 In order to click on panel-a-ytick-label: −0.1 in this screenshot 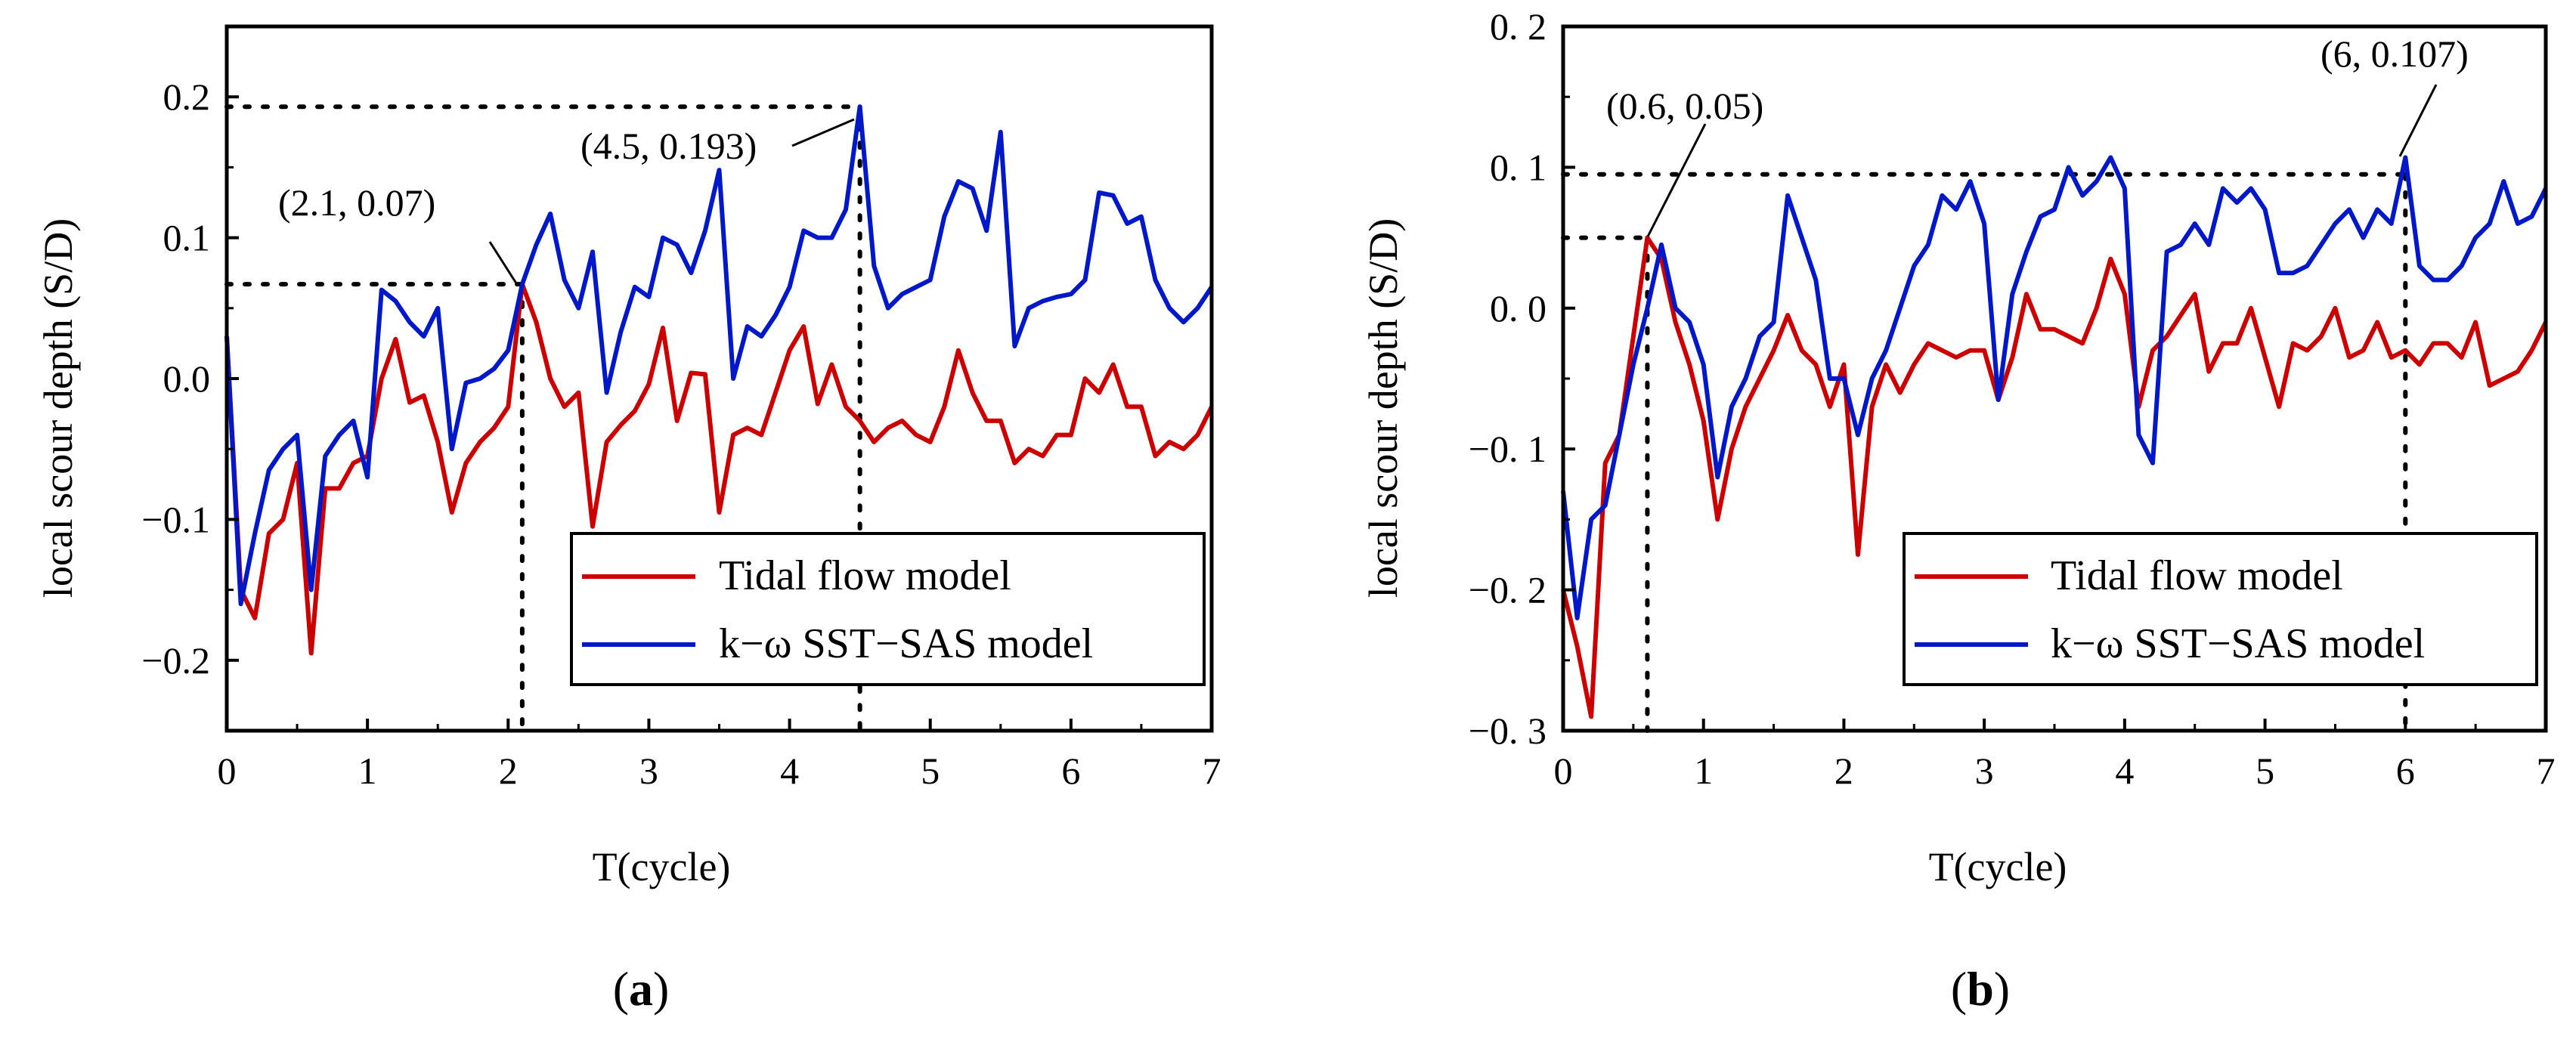, I will do `click(175, 519)`.